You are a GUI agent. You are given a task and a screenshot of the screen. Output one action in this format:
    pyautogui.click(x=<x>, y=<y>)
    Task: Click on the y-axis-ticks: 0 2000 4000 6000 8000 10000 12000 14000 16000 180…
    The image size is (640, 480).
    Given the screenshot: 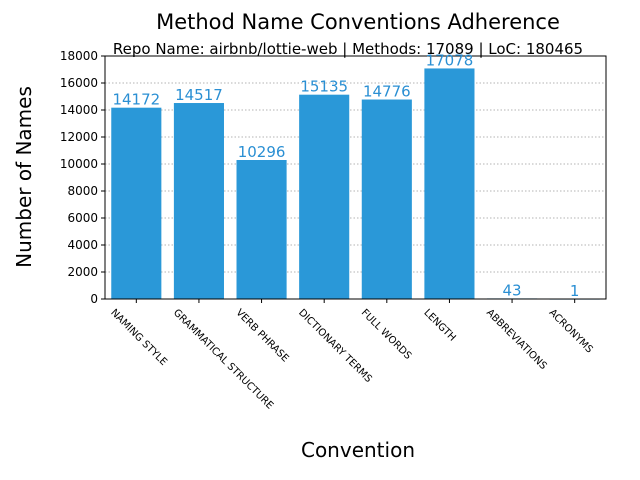 What is the action you would take?
    pyautogui.click(x=82, y=177)
    